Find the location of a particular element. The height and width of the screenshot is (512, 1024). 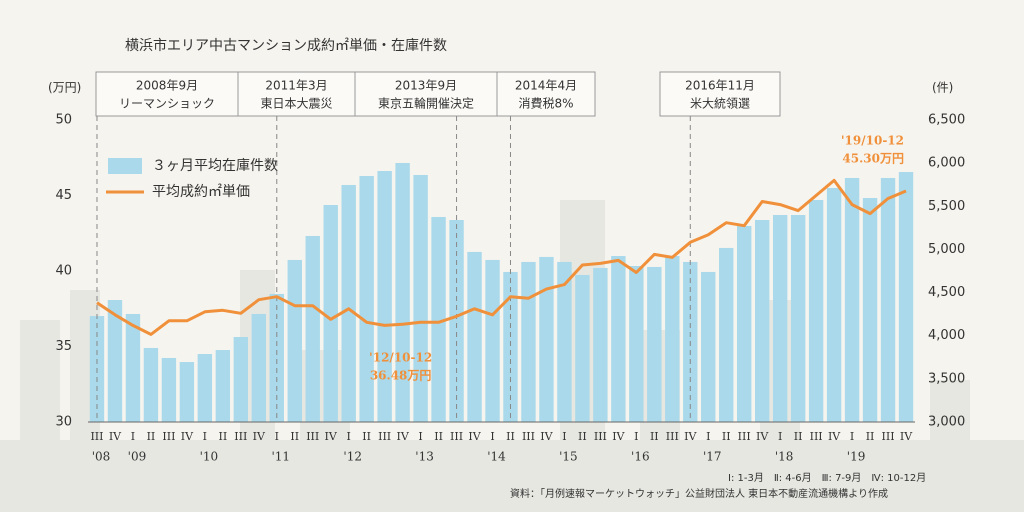

y2-tick-label: 6,000 is located at coordinates (946, 163).